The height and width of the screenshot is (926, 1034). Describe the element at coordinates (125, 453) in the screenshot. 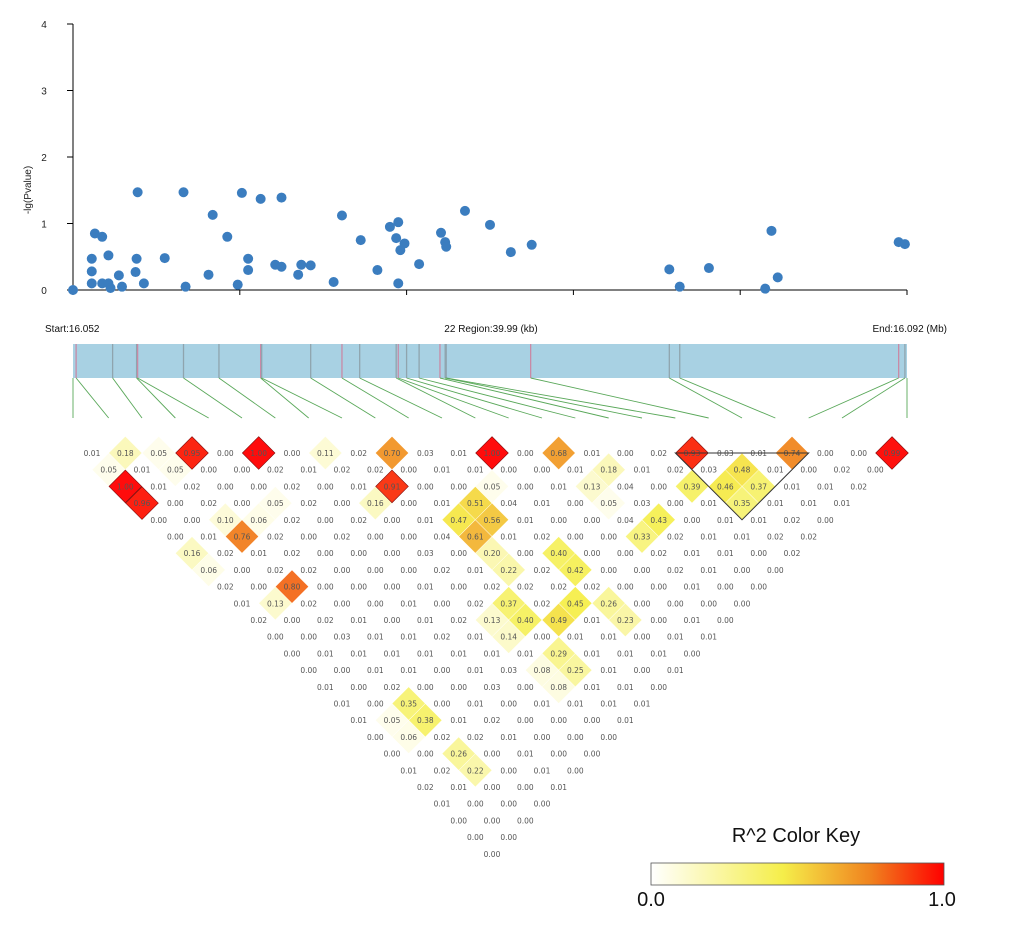

I see `ld-cell-label: 0.18` at that location.